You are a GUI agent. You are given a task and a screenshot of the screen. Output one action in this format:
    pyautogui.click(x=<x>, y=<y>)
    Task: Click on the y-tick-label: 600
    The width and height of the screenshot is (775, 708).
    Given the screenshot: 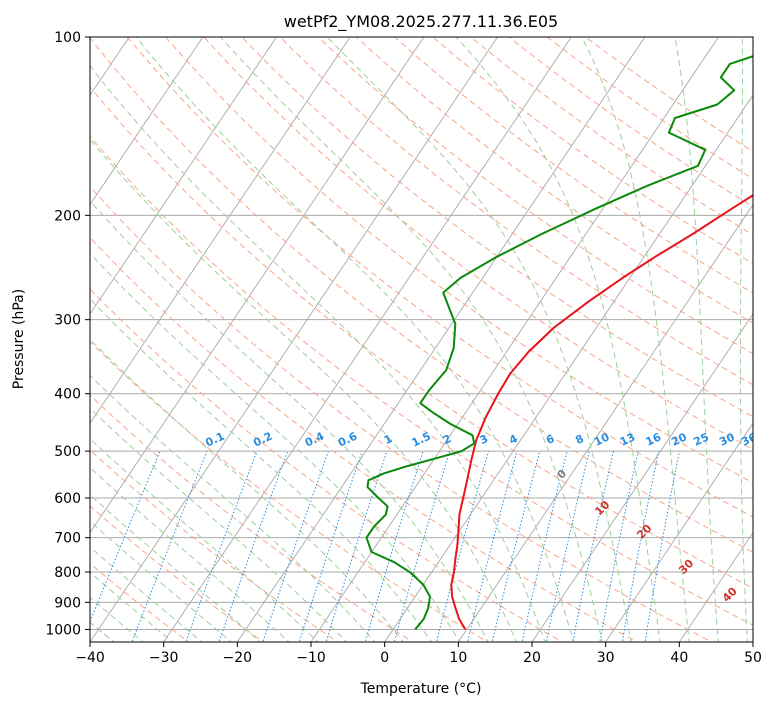 What is the action you would take?
    pyautogui.click(x=67, y=499)
    